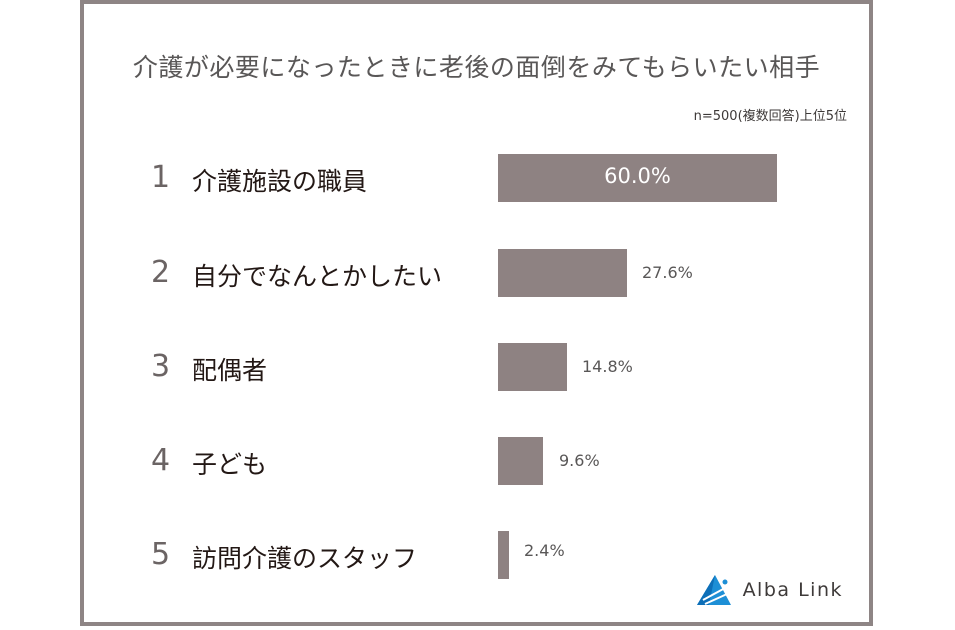  I want to click on bar-value-label: 60.0%, so click(637, 176).